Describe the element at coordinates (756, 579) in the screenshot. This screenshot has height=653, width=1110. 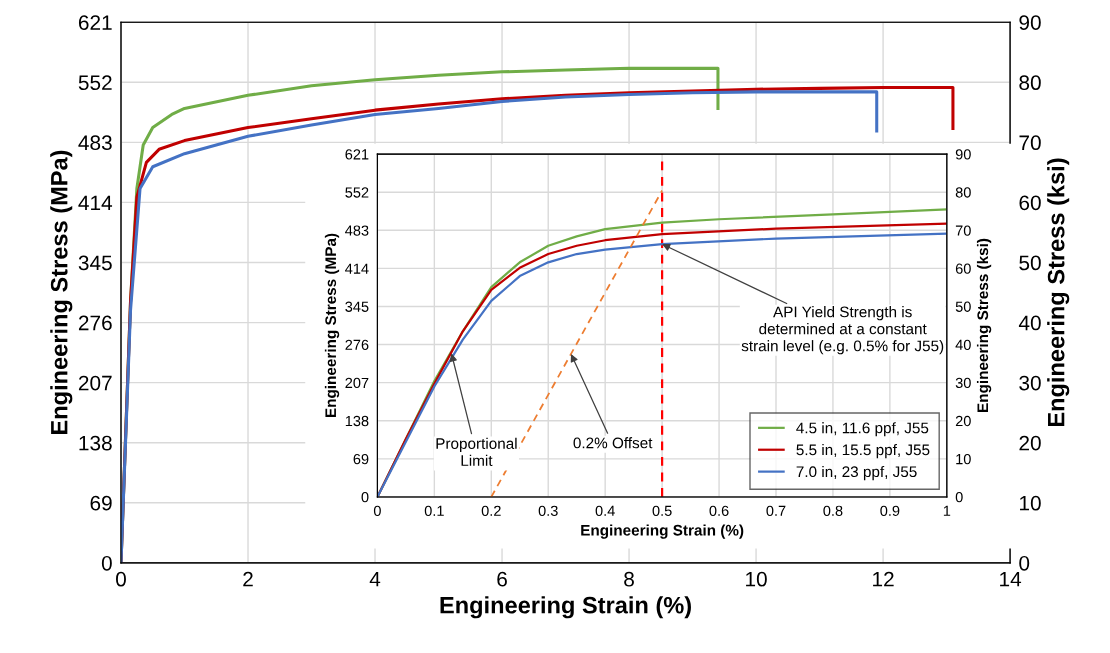
I see `x-tick-label: 10` at that location.